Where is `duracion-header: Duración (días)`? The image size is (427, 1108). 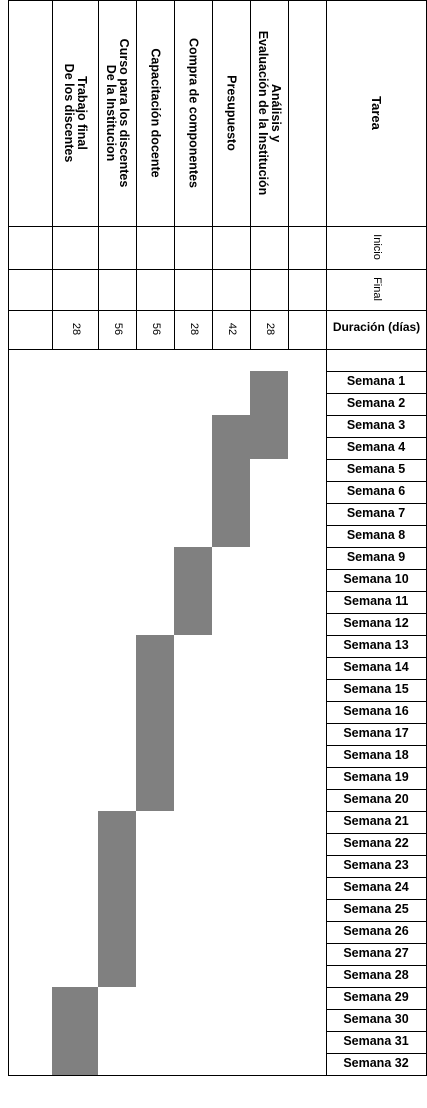
duracion-header: Duración (días) is located at coordinates (376, 327).